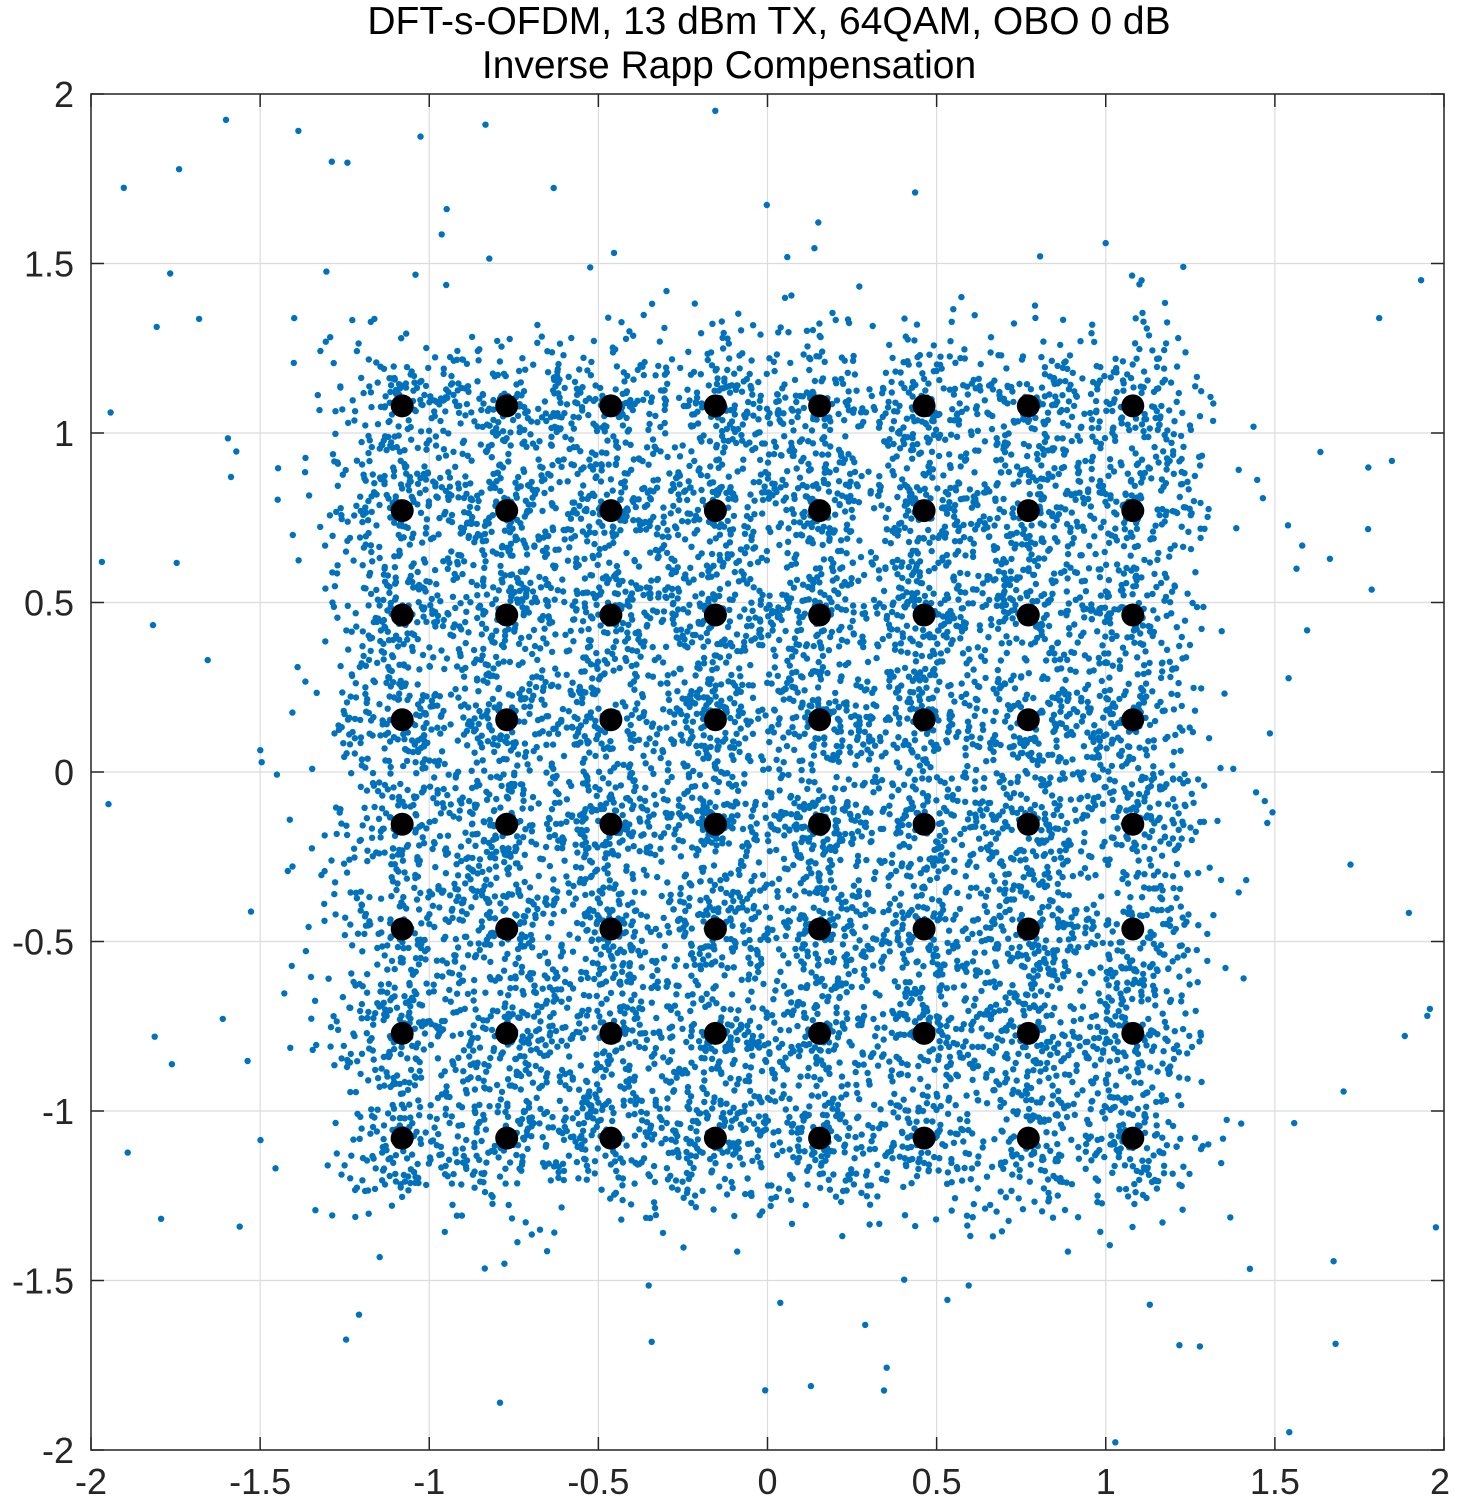  Describe the element at coordinates (499, 704) in the screenshot. I see `received-symbol-1937` at that location.